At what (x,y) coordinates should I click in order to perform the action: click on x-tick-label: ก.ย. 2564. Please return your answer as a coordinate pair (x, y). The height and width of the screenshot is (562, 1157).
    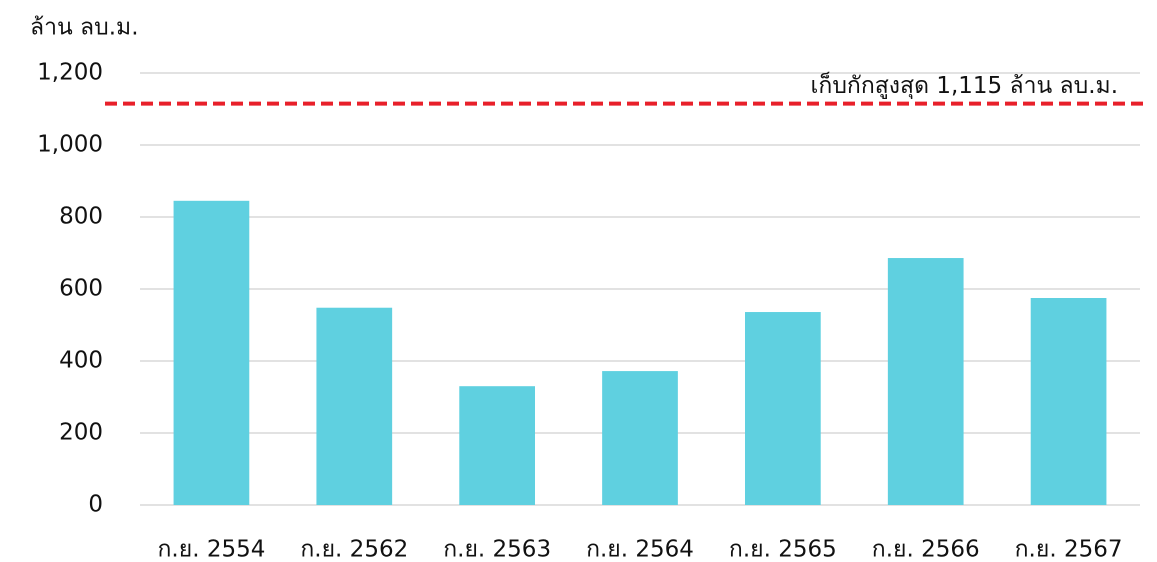
    Looking at the image, I should click on (640, 549).